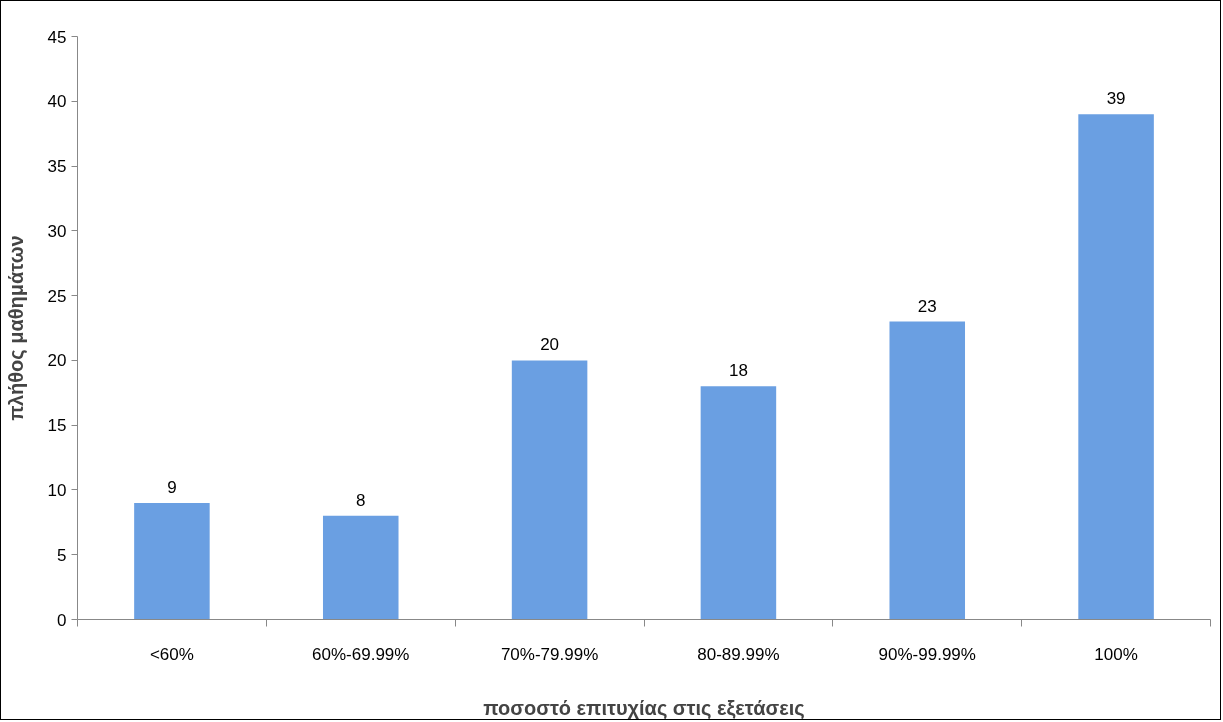 This screenshot has height=722, width=1223. I want to click on y-tick-label: 10, so click(57, 490).